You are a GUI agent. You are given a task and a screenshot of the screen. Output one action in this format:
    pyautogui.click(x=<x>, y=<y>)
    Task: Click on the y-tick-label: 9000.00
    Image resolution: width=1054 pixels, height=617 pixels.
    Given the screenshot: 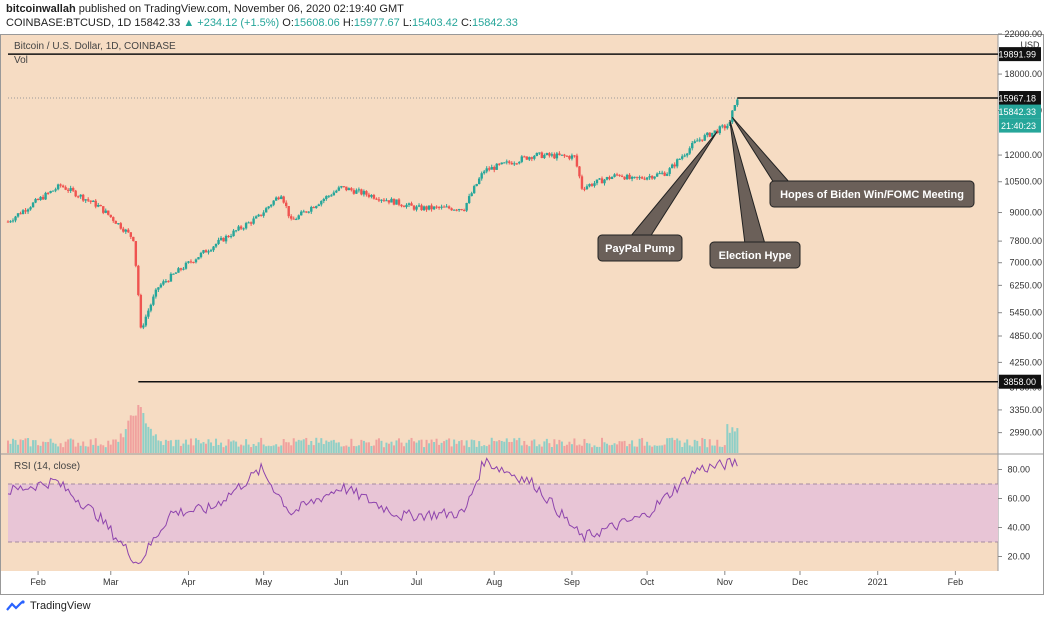 What is the action you would take?
    pyautogui.click(x=1025, y=213)
    